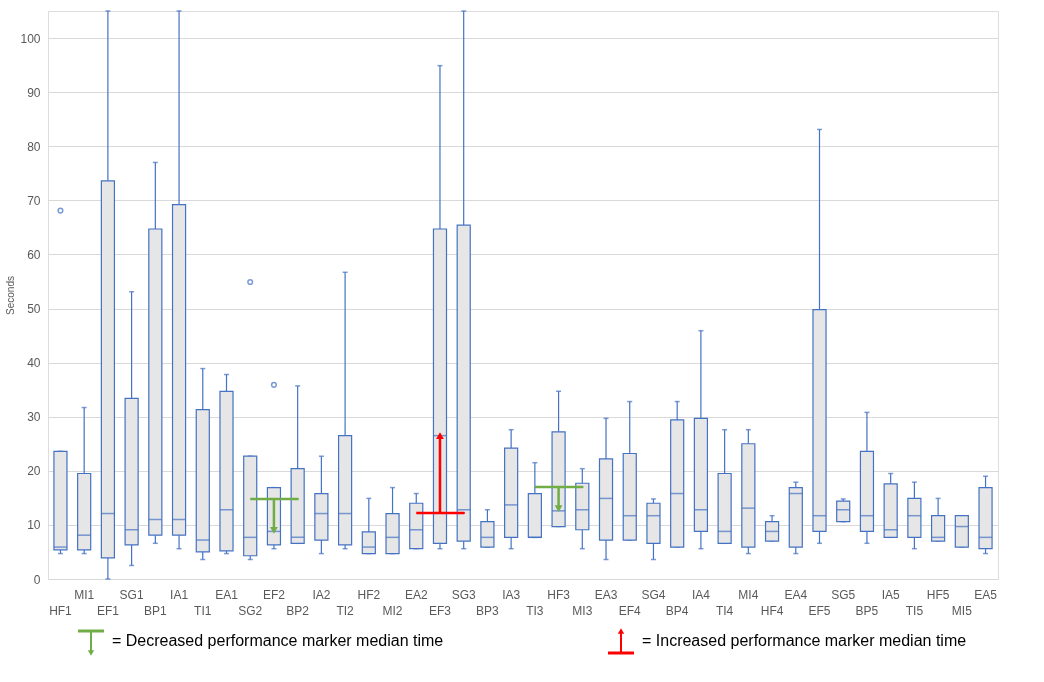 This screenshot has height=682, width=1044. I want to click on x-tick-label: IA5, so click(890, 595).